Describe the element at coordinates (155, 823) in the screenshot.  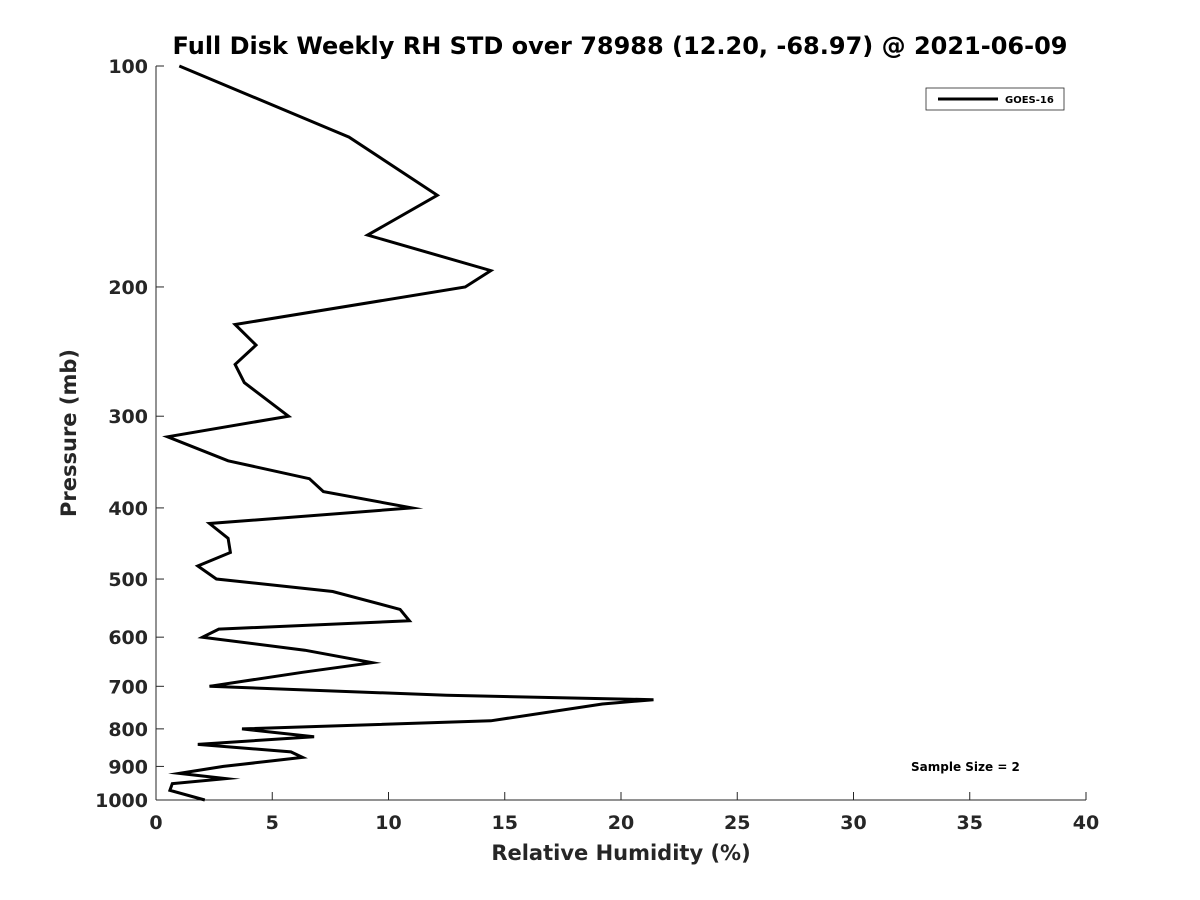
I see `x-tick-label: 0` at that location.